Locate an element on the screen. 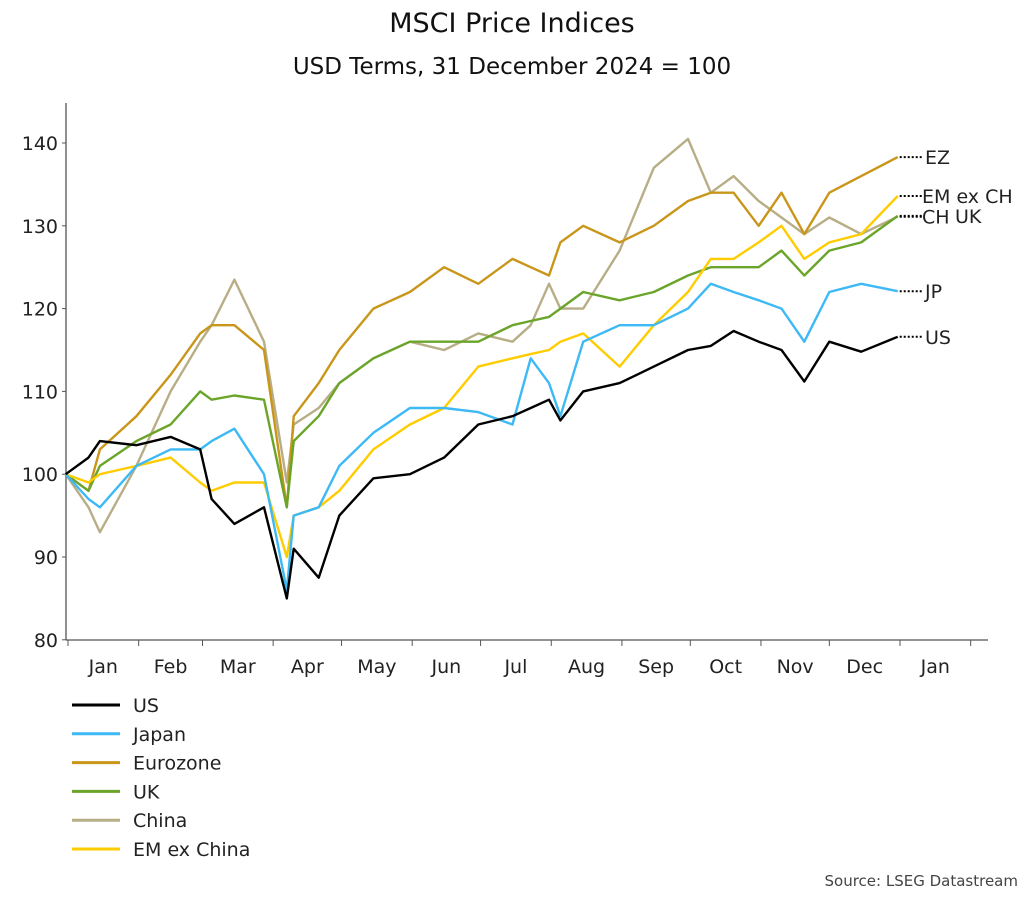 The width and height of the screenshot is (1024, 897). y-tick-label: 140 is located at coordinates (40, 144).